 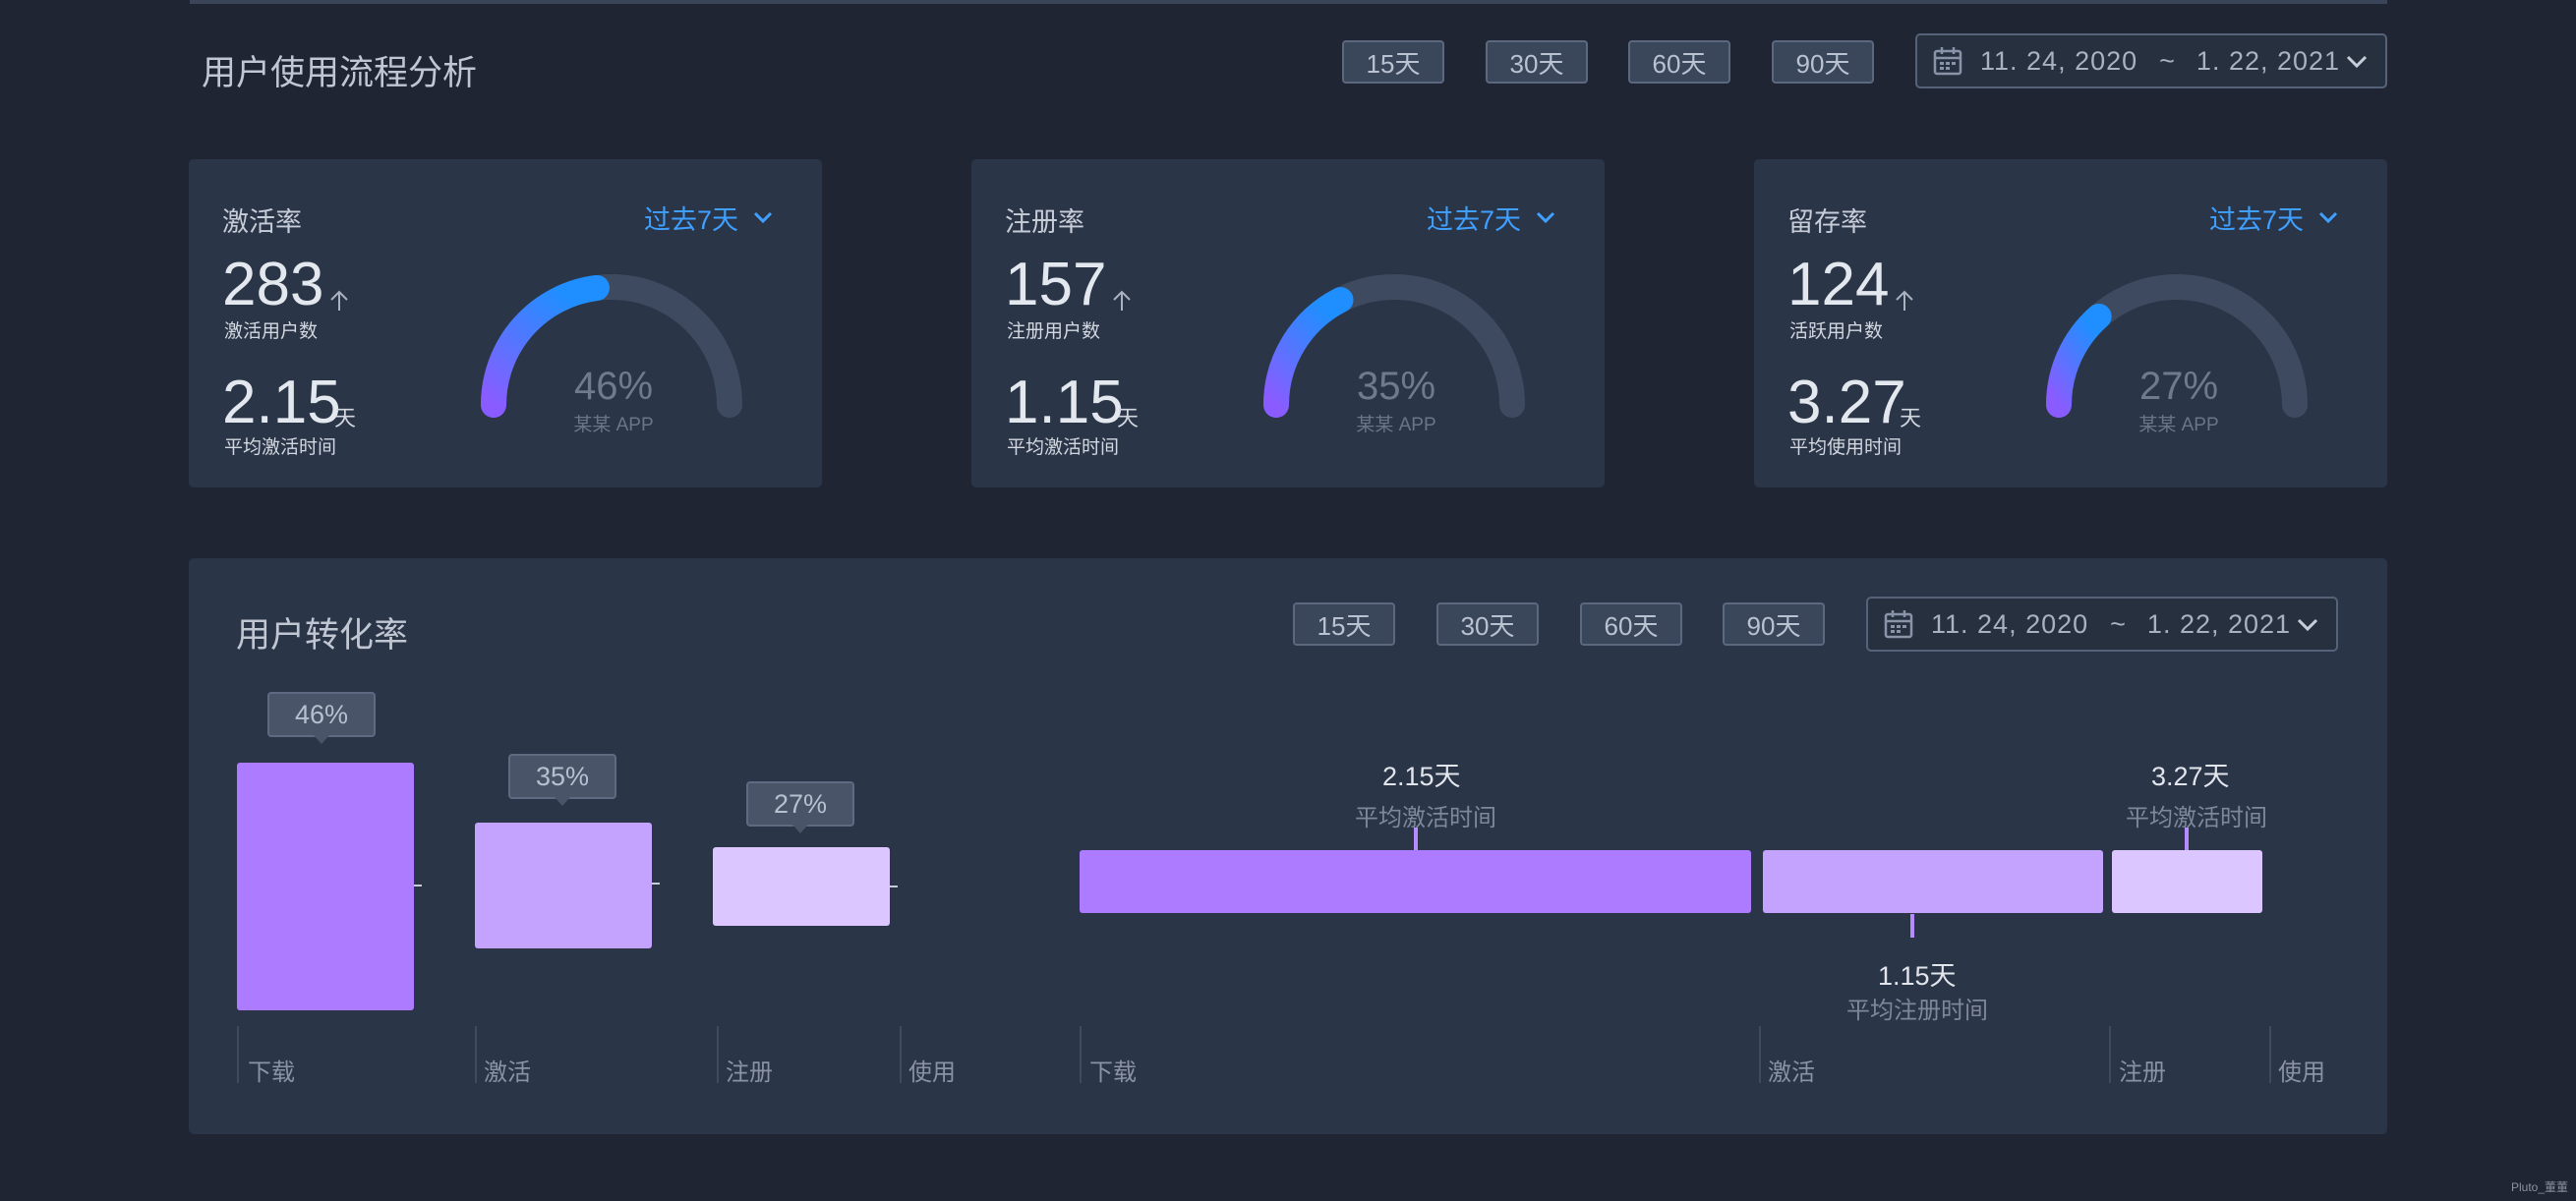 What do you see at coordinates (1537, 62) in the screenshot?
I see `range-30-button: 30天` at bounding box center [1537, 62].